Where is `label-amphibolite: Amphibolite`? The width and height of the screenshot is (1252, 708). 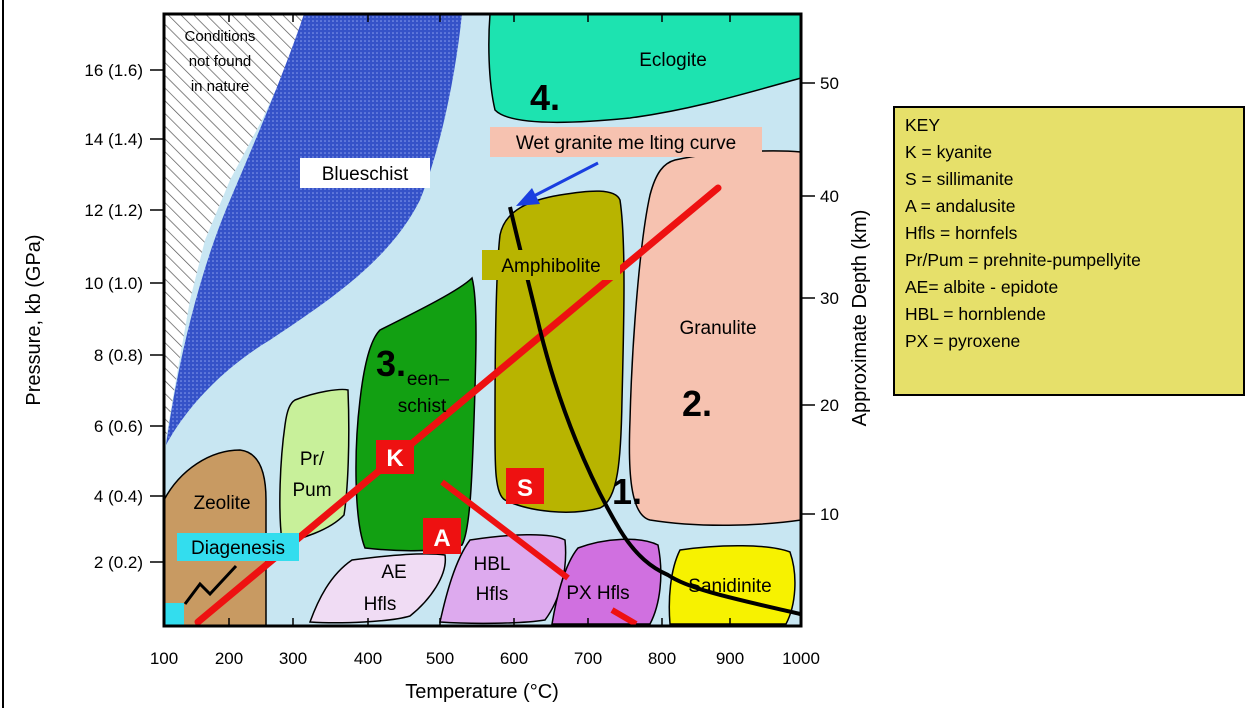
label-amphibolite: Amphibolite is located at coordinates (550, 266).